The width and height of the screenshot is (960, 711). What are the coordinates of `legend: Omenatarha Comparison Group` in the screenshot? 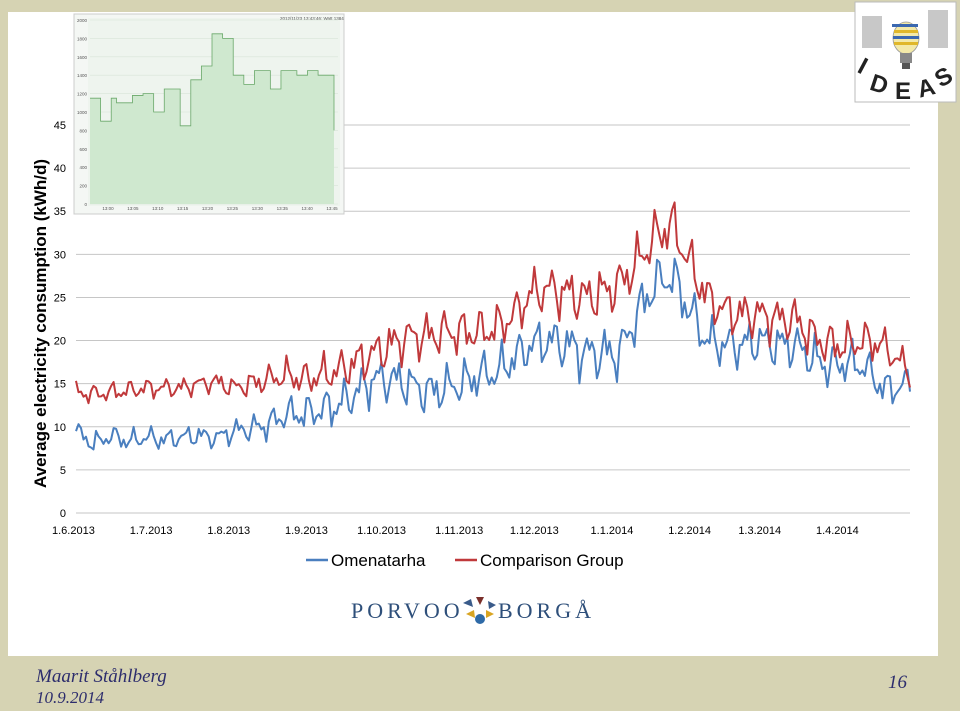 It's located at (465, 560).